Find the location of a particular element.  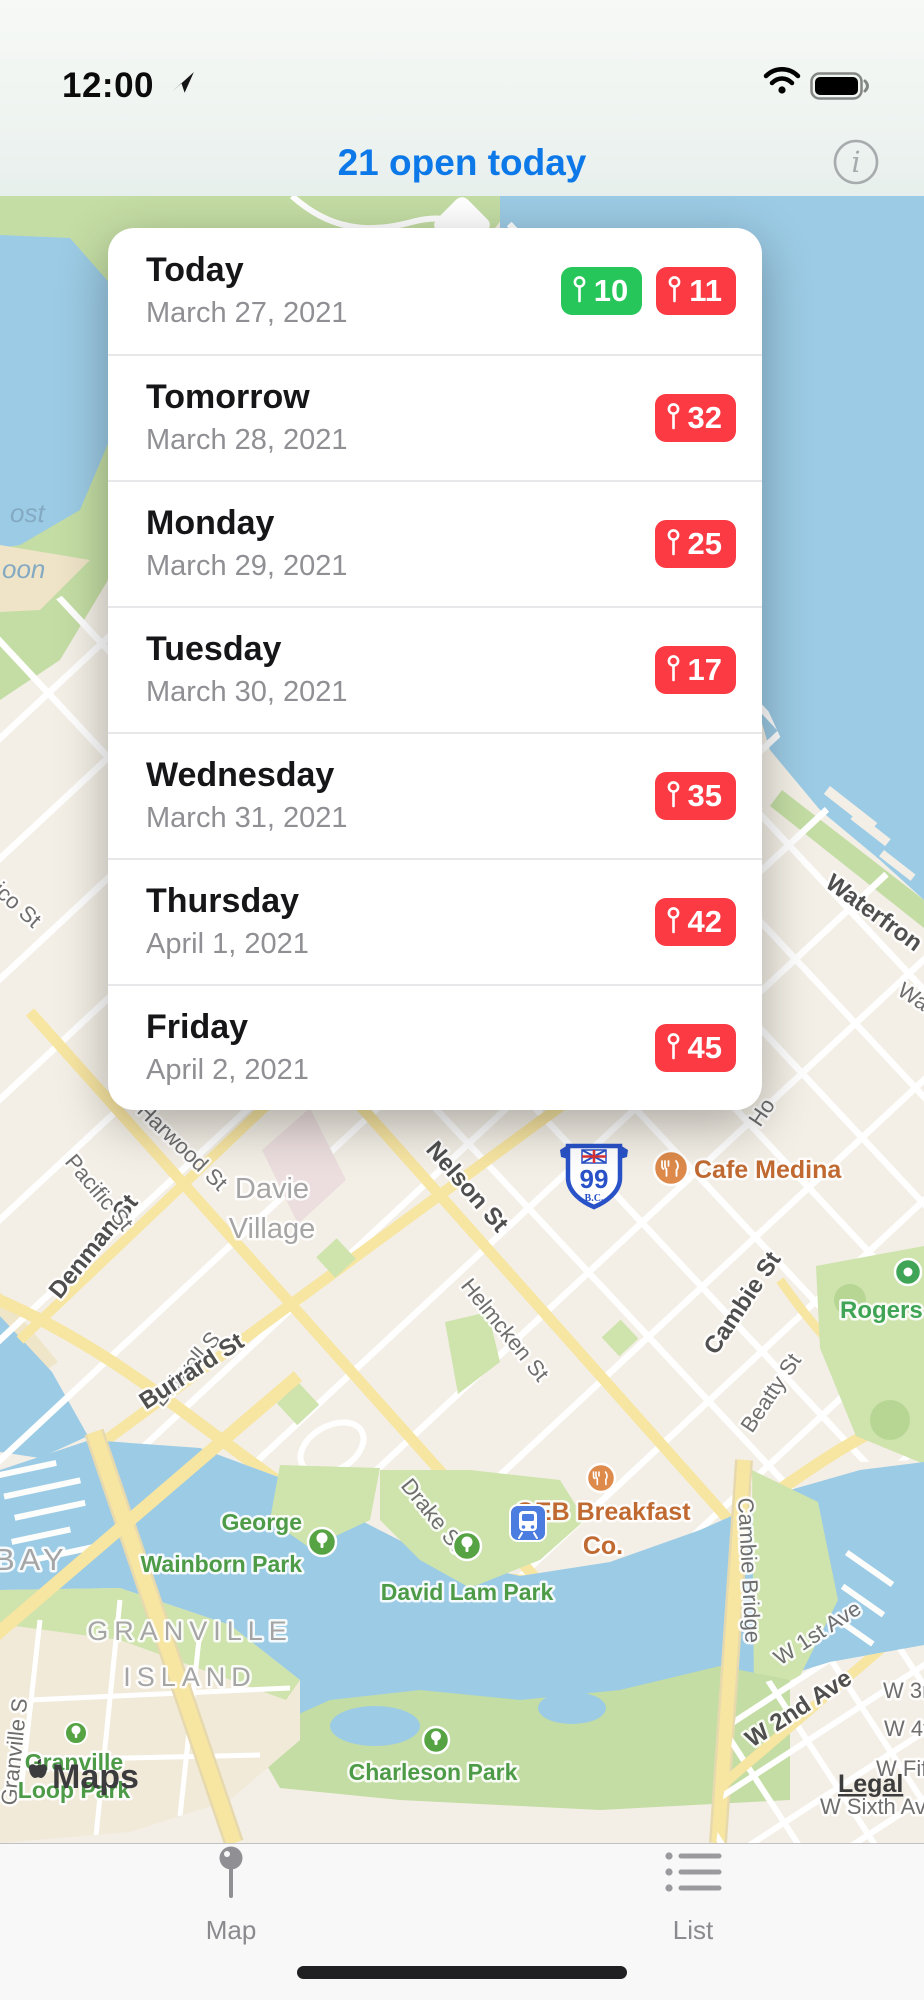

booked-count-badge: 17 is located at coordinates (695, 670).